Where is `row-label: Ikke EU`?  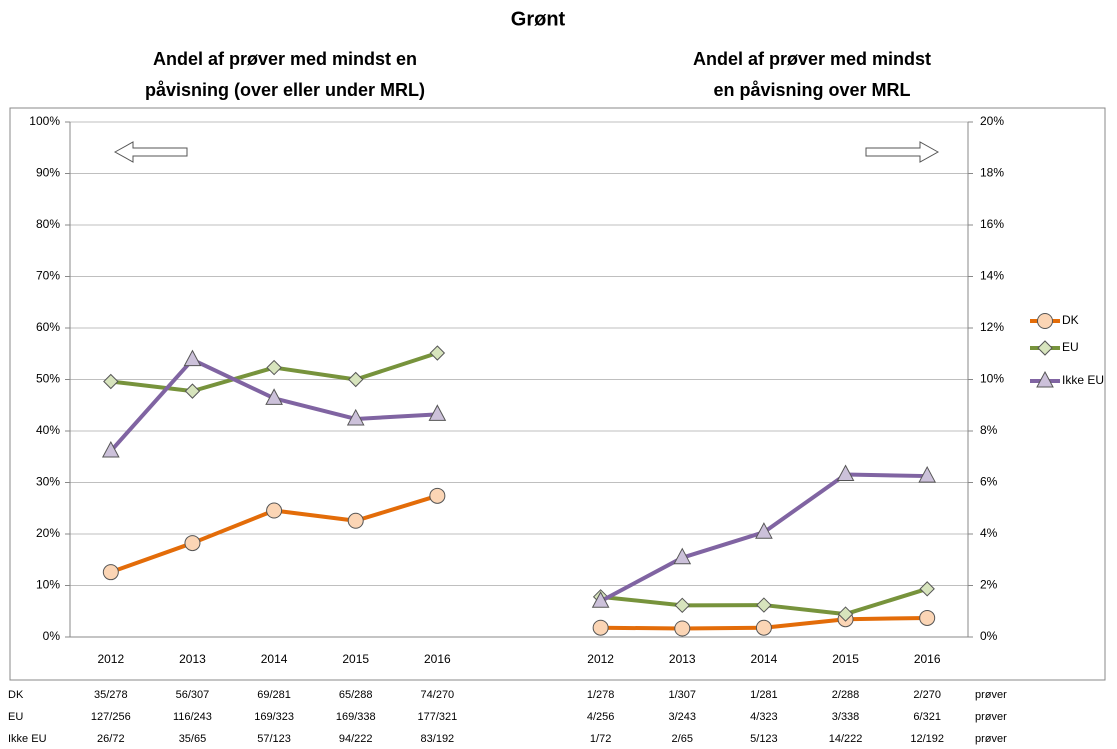
row-label: Ikke EU is located at coordinates (27, 739).